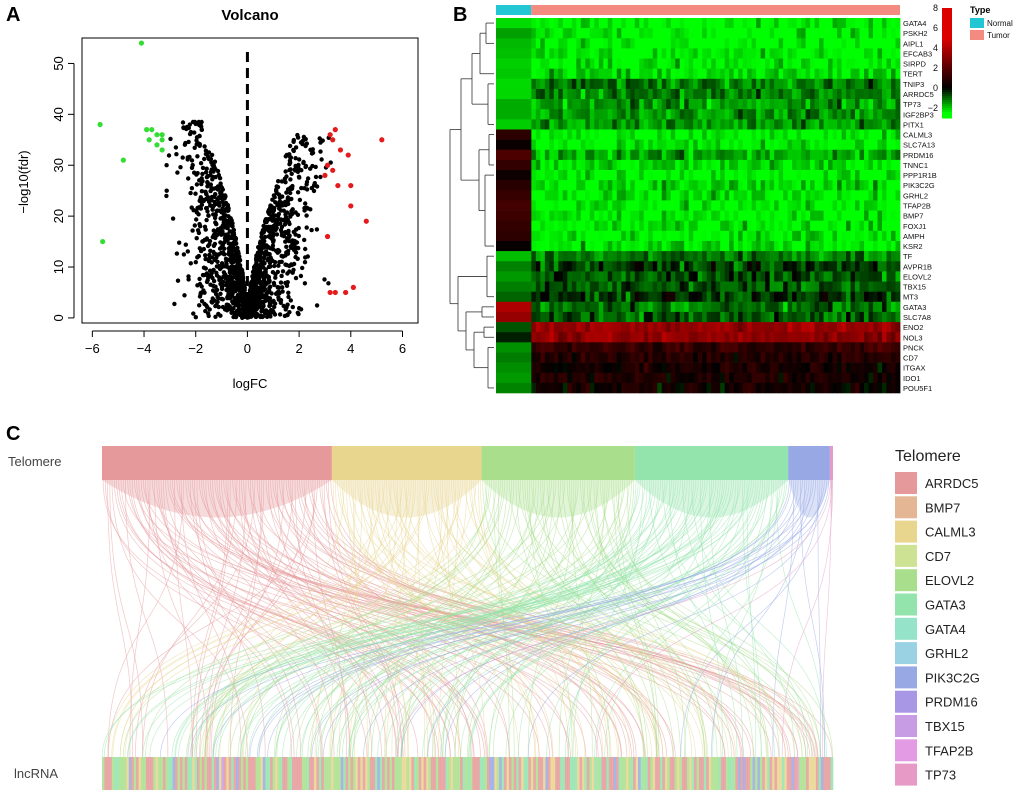 The height and width of the screenshot is (794, 1020). I want to click on heatmap-cell-normal, so click(514, 347).